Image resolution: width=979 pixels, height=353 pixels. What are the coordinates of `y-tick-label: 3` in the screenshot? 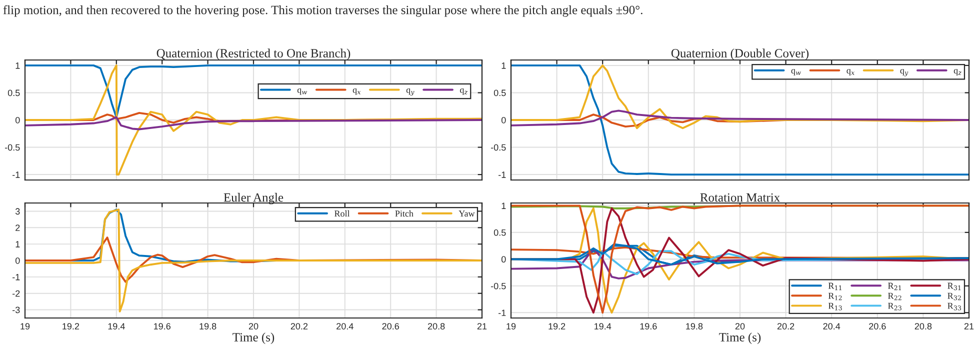 It's located at (17, 211).